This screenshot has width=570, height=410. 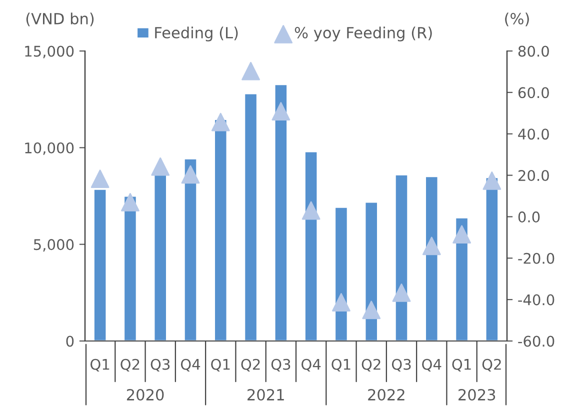 What do you see at coordinates (536, 258) in the screenshot?
I see `y2-tick-label: -20.0` at bounding box center [536, 258].